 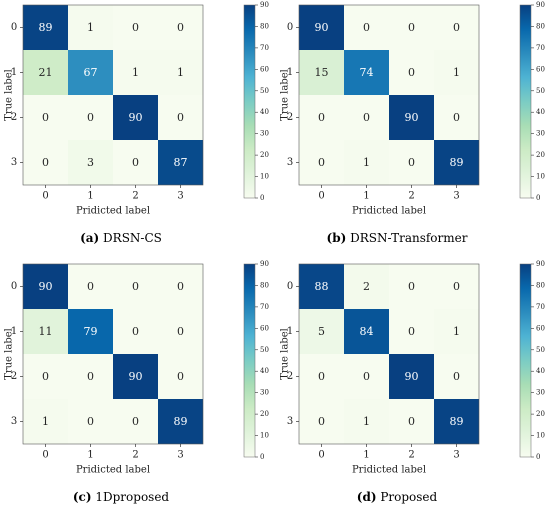 I want to click on colorbar-tick-label: 30, so click(x=264, y=134).